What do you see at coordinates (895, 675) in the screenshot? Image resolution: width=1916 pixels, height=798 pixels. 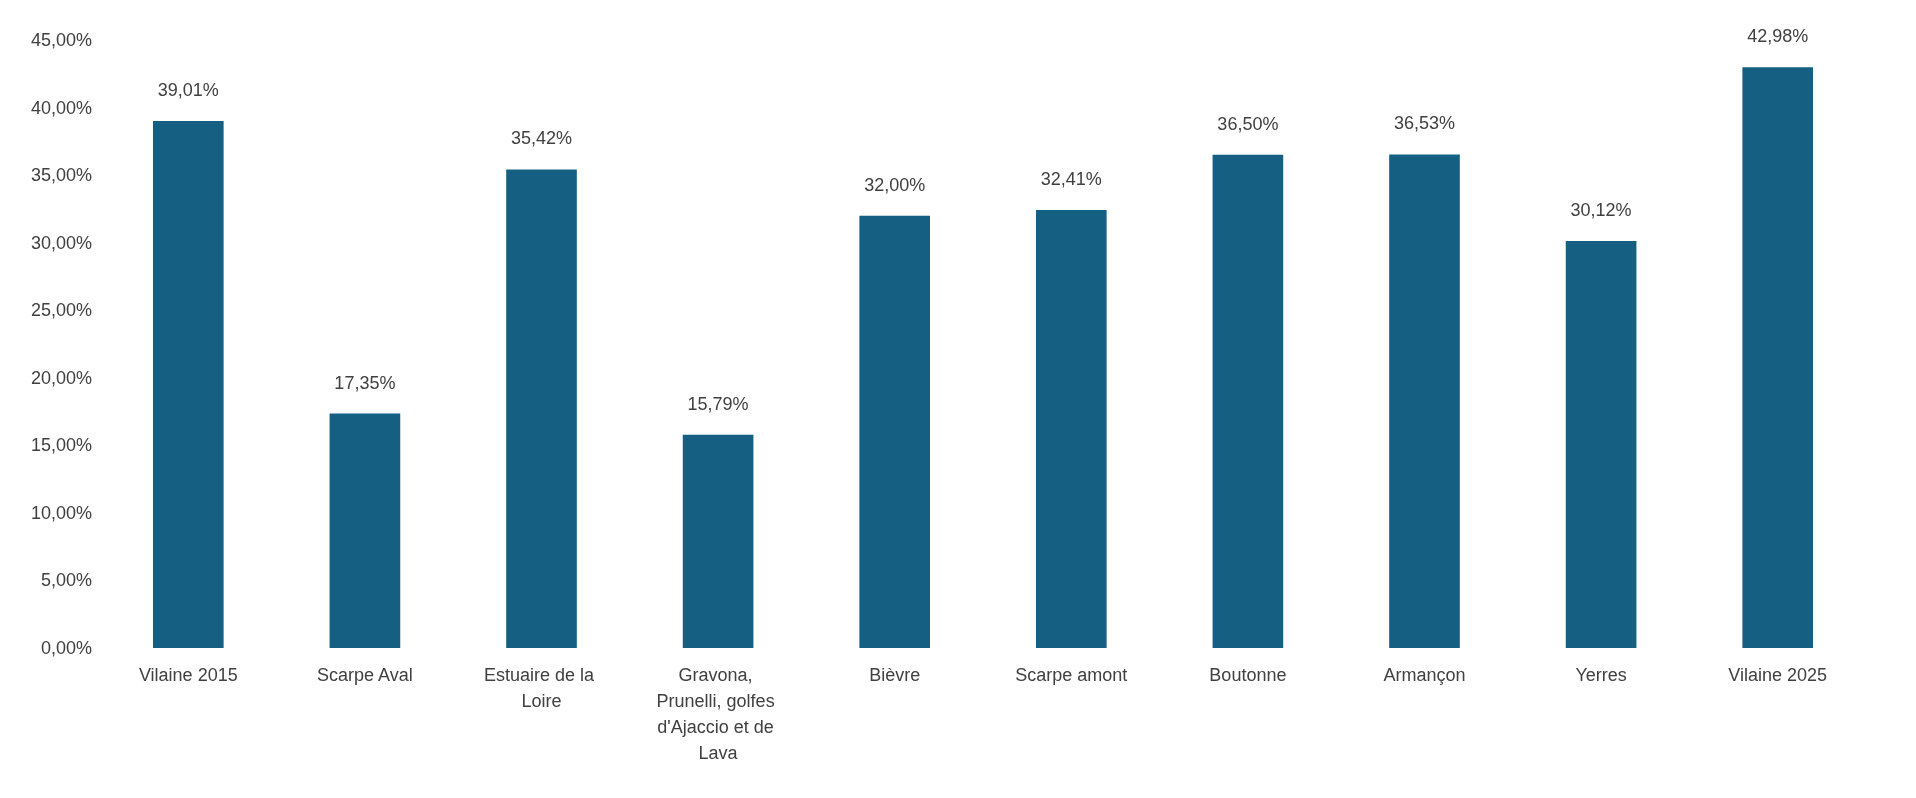 I see `x-tick-label: Bièvre` at bounding box center [895, 675].